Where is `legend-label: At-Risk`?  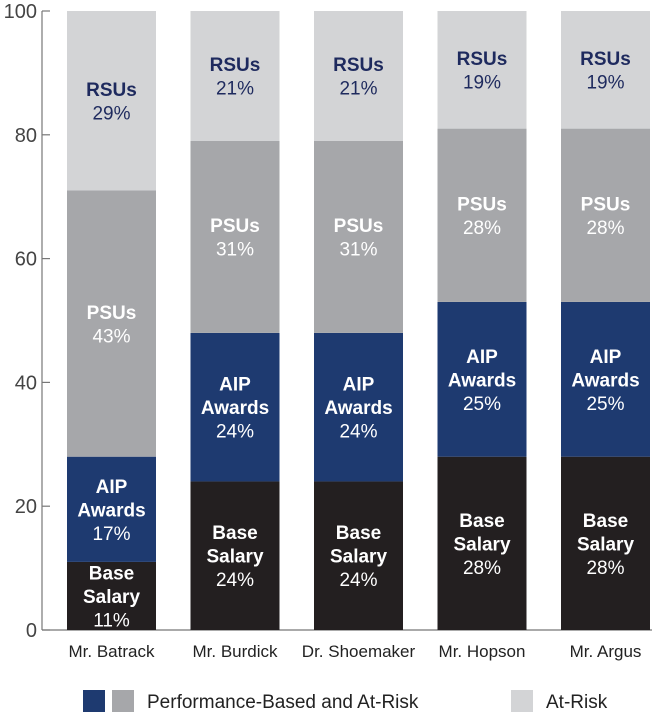
legend-label: At-Risk is located at coordinates (577, 702).